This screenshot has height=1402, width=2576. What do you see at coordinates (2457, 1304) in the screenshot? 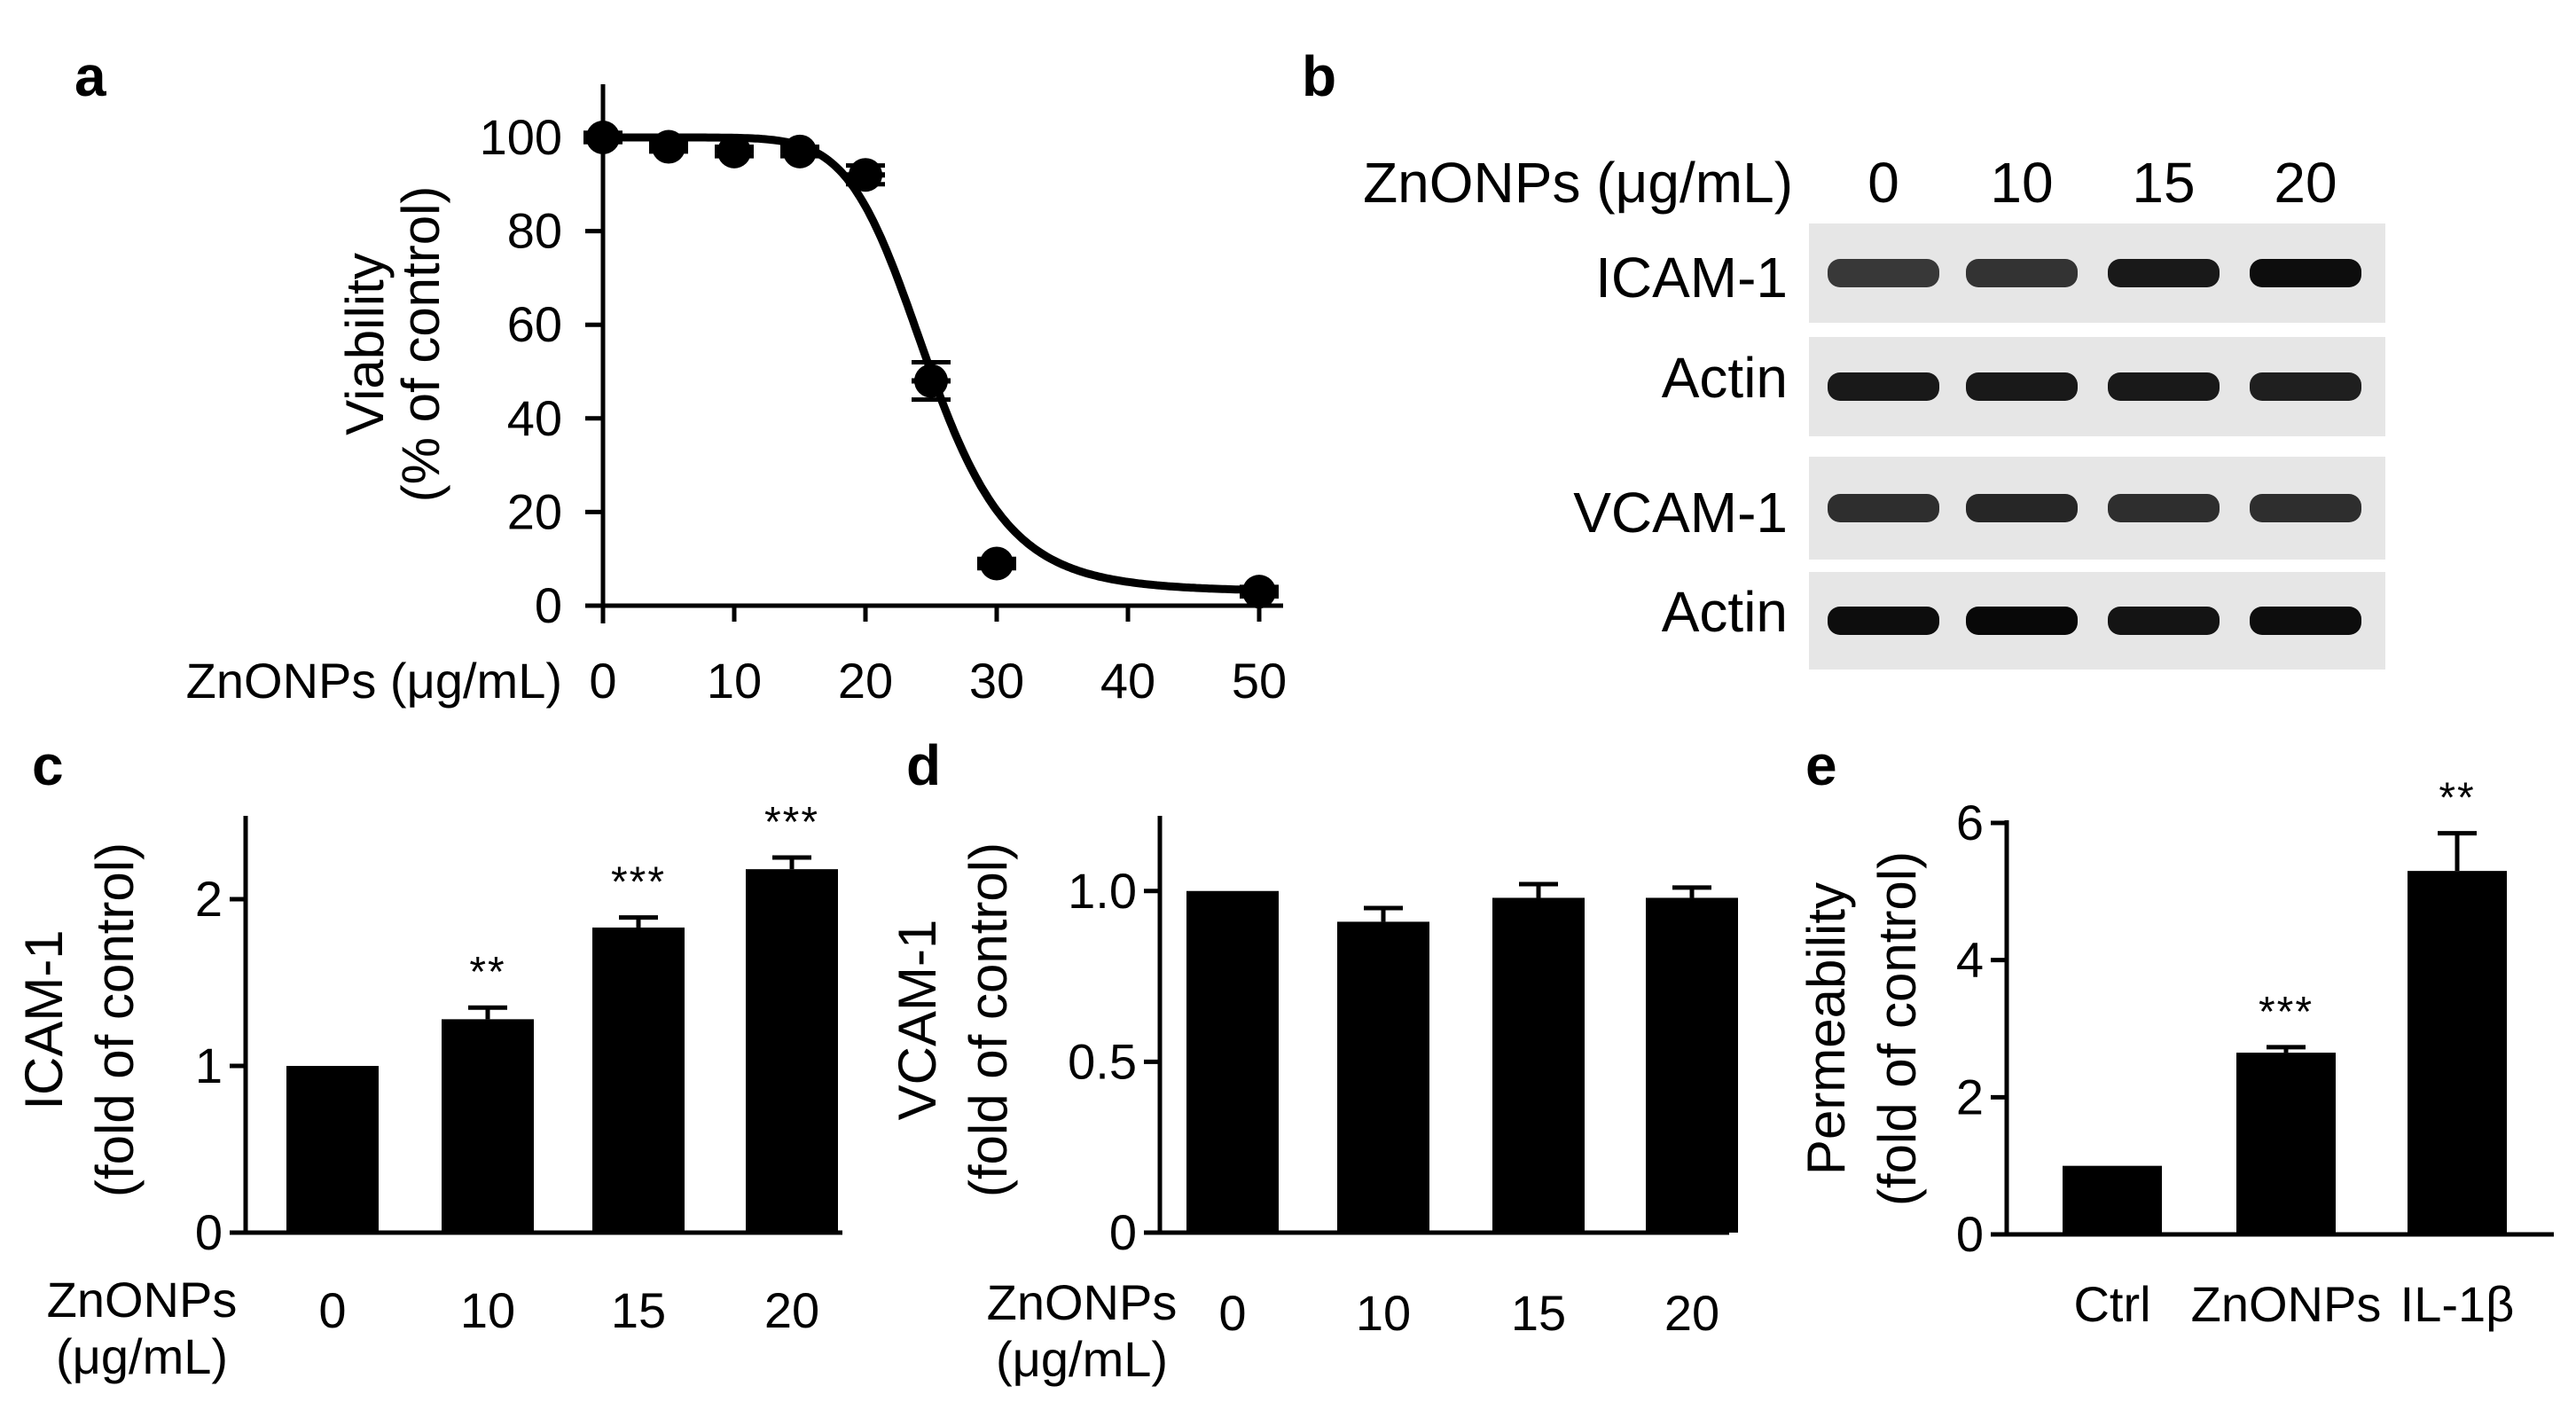
I see `x-tick-label: IL-1β` at bounding box center [2457, 1304].